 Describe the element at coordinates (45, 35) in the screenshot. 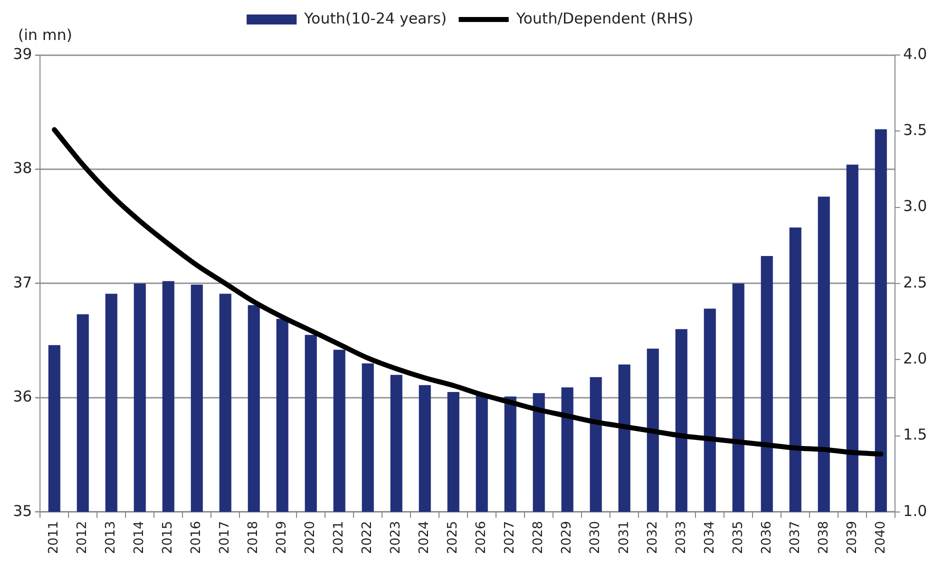

I see `y-axis-title: (in mn)` at that location.